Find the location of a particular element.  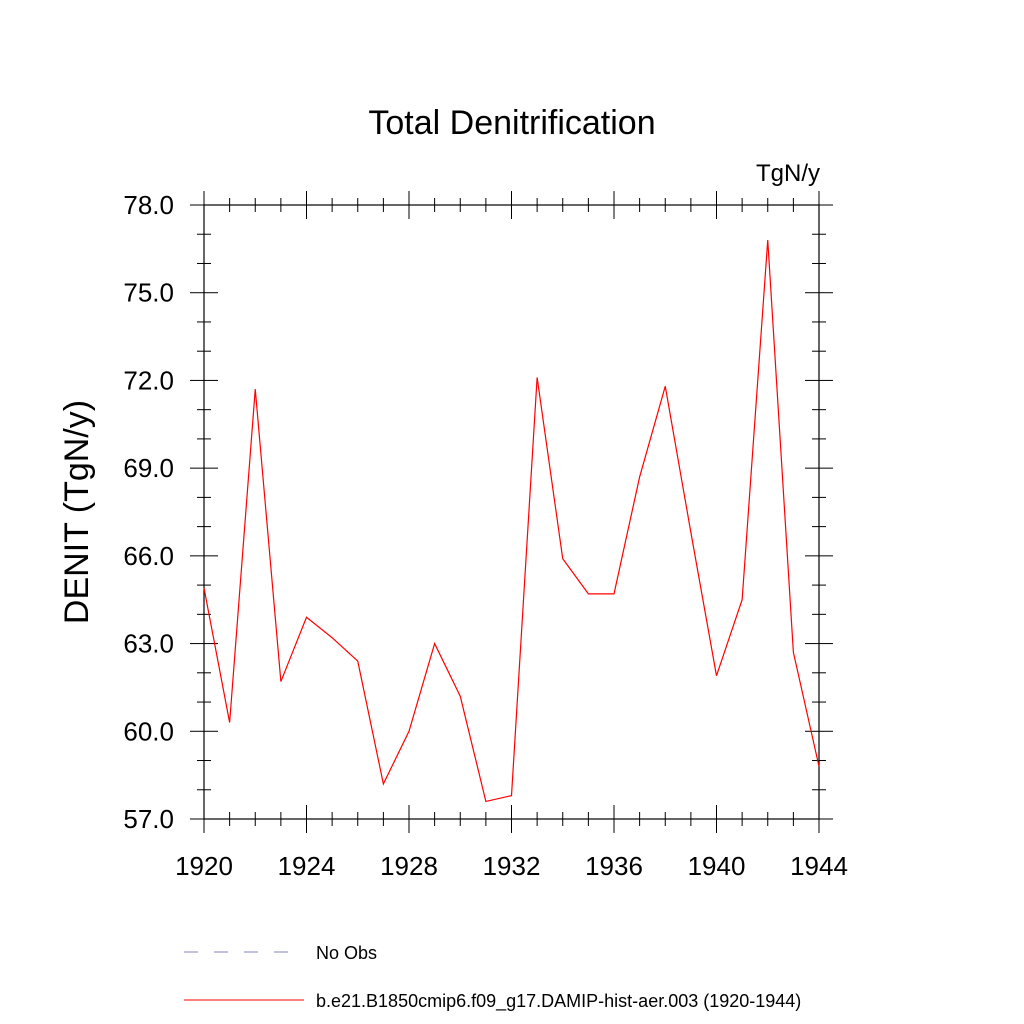

x-tick-label: 1940 is located at coordinates (717, 866).